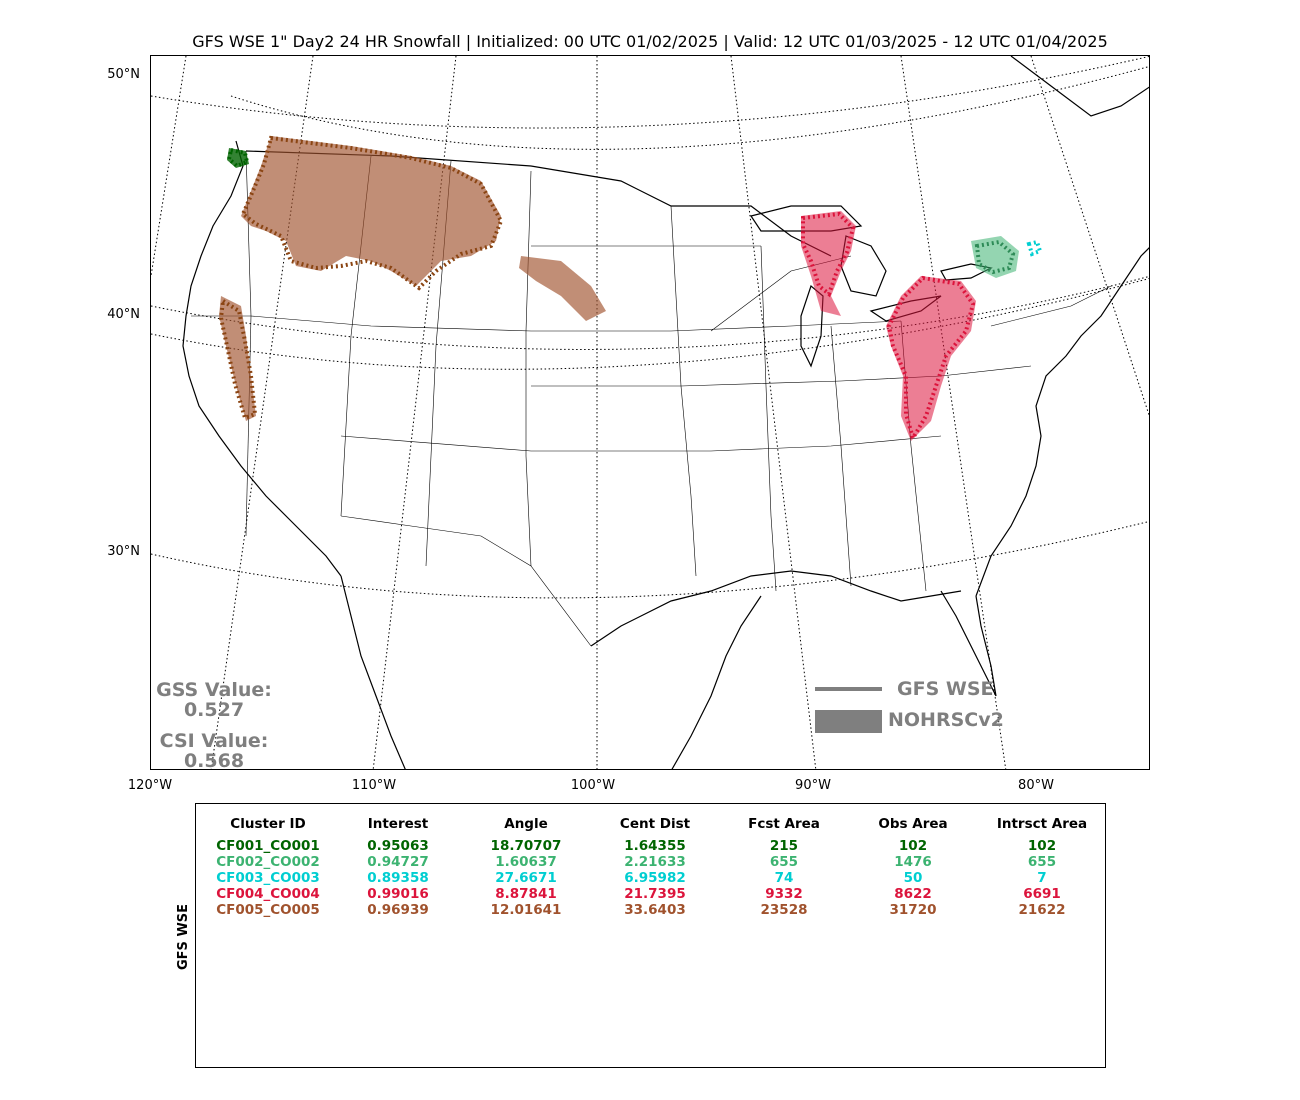 This screenshot has height=1100, width=1300. I want to click on lon-label-90w: 90°W, so click(813, 785).